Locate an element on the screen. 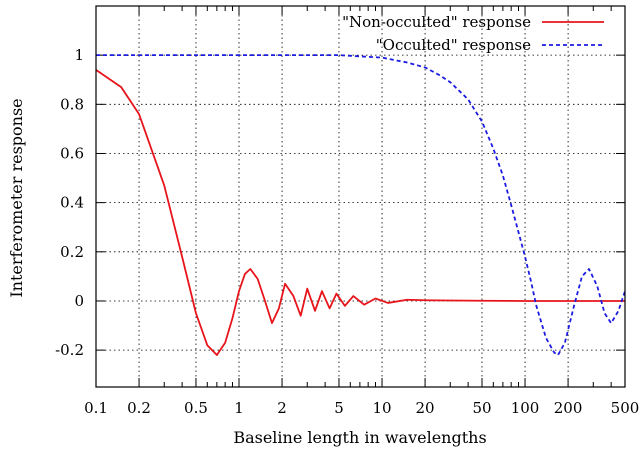 The height and width of the screenshot is (451, 642). y-axis-title: Interferometer response is located at coordinates (16, 197).